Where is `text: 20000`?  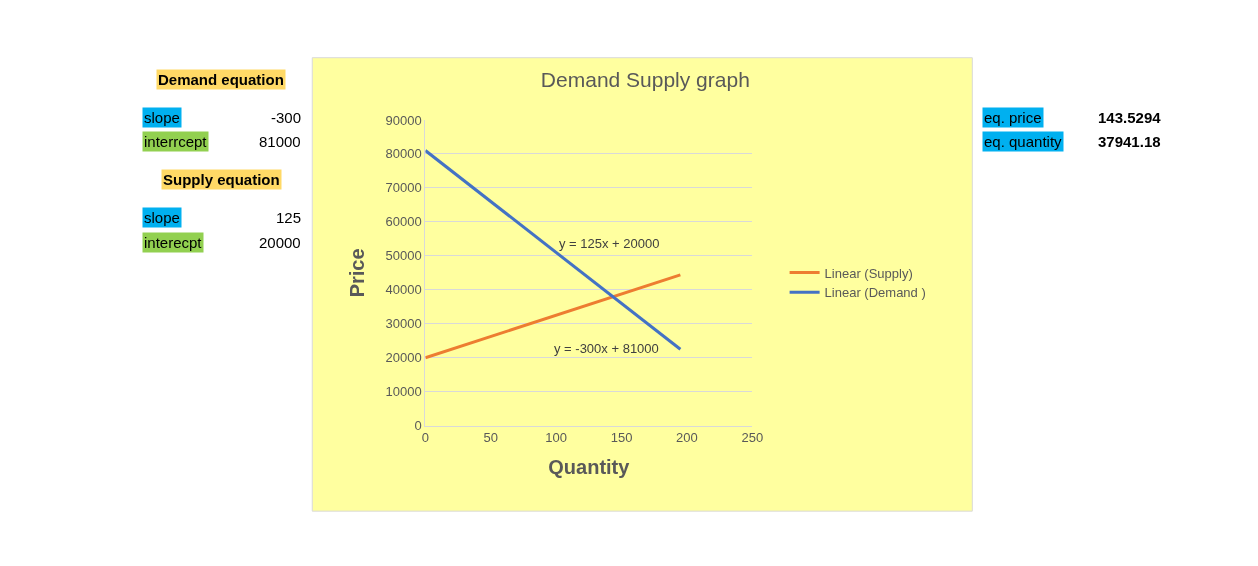
text: 20000 is located at coordinates (280, 242).